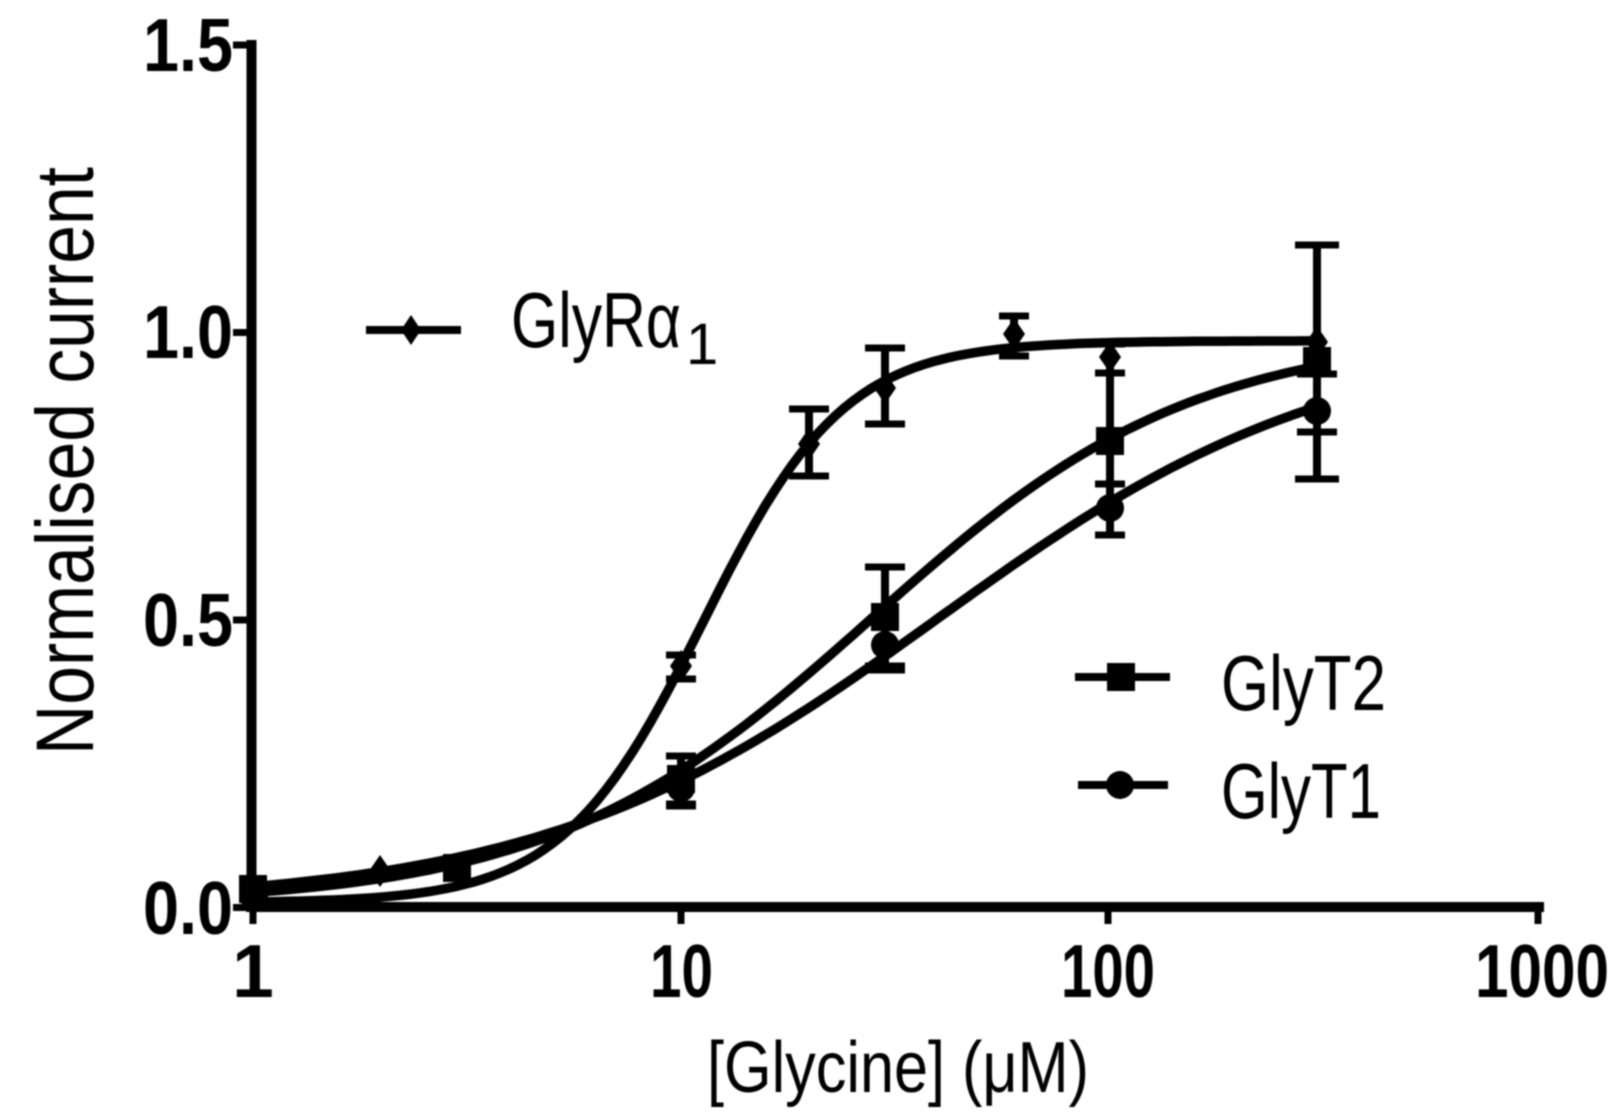 The width and height of the screenshot is (1620, 1115). Describe the element at coordinates (188, 45) in the screenshot. I see `svg-text: 1.5` at that location.